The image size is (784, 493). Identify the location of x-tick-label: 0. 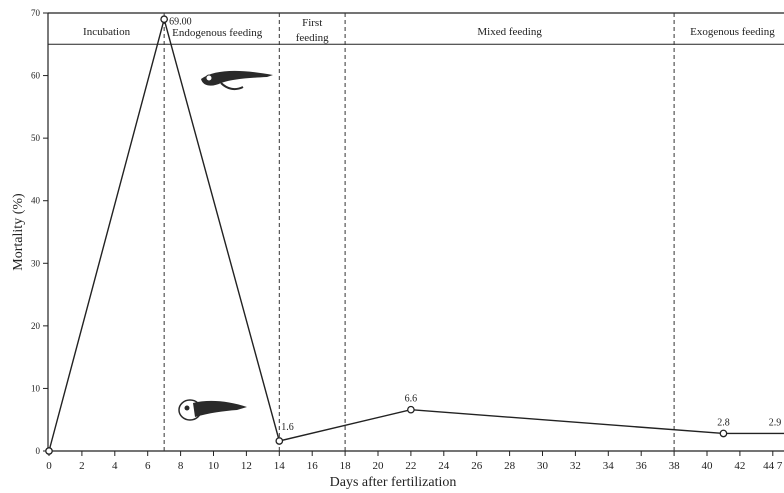
(49, 466).